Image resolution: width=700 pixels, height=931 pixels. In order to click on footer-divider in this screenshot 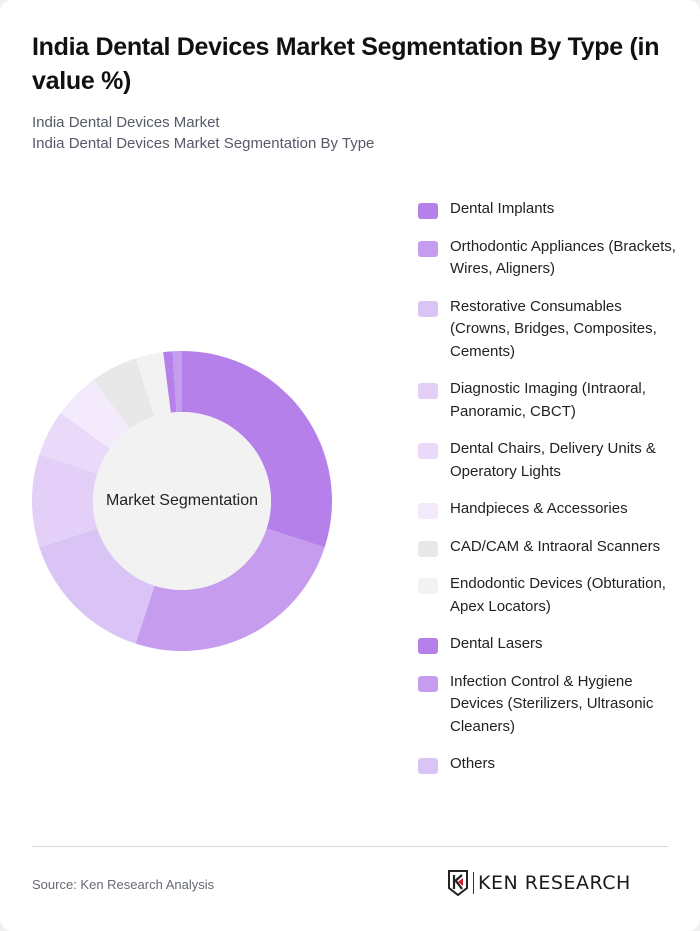, I will do `click(350, 846)`.